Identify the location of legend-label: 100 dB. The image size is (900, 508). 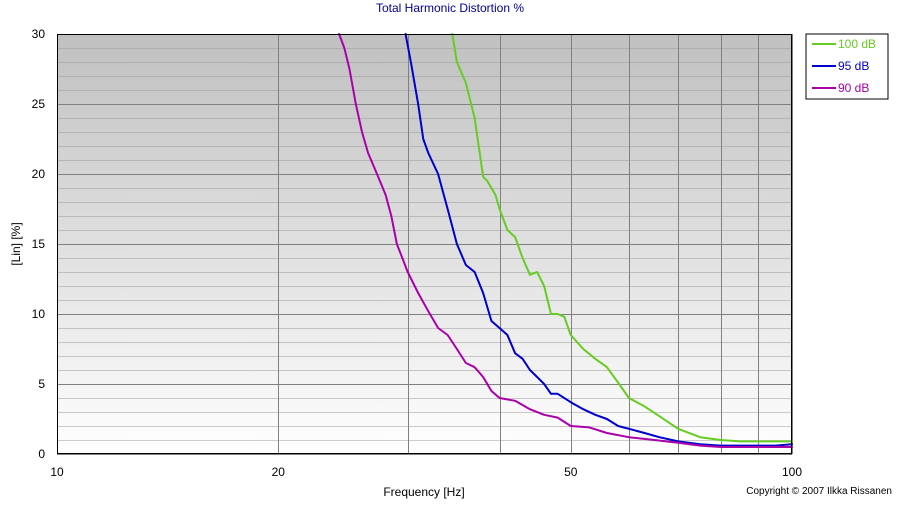
(857, 44).